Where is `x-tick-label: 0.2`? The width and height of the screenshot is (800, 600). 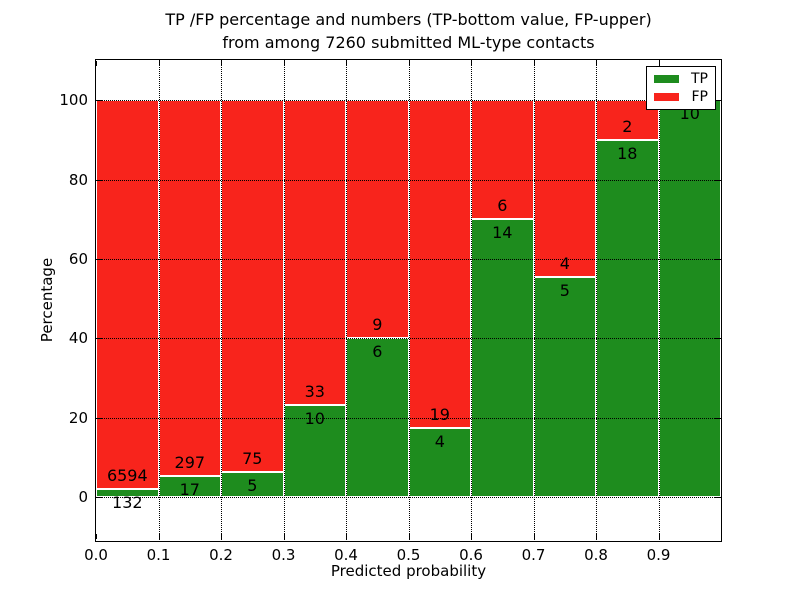 x-tick-label: 0.2 is located at coordinates (221, 555).